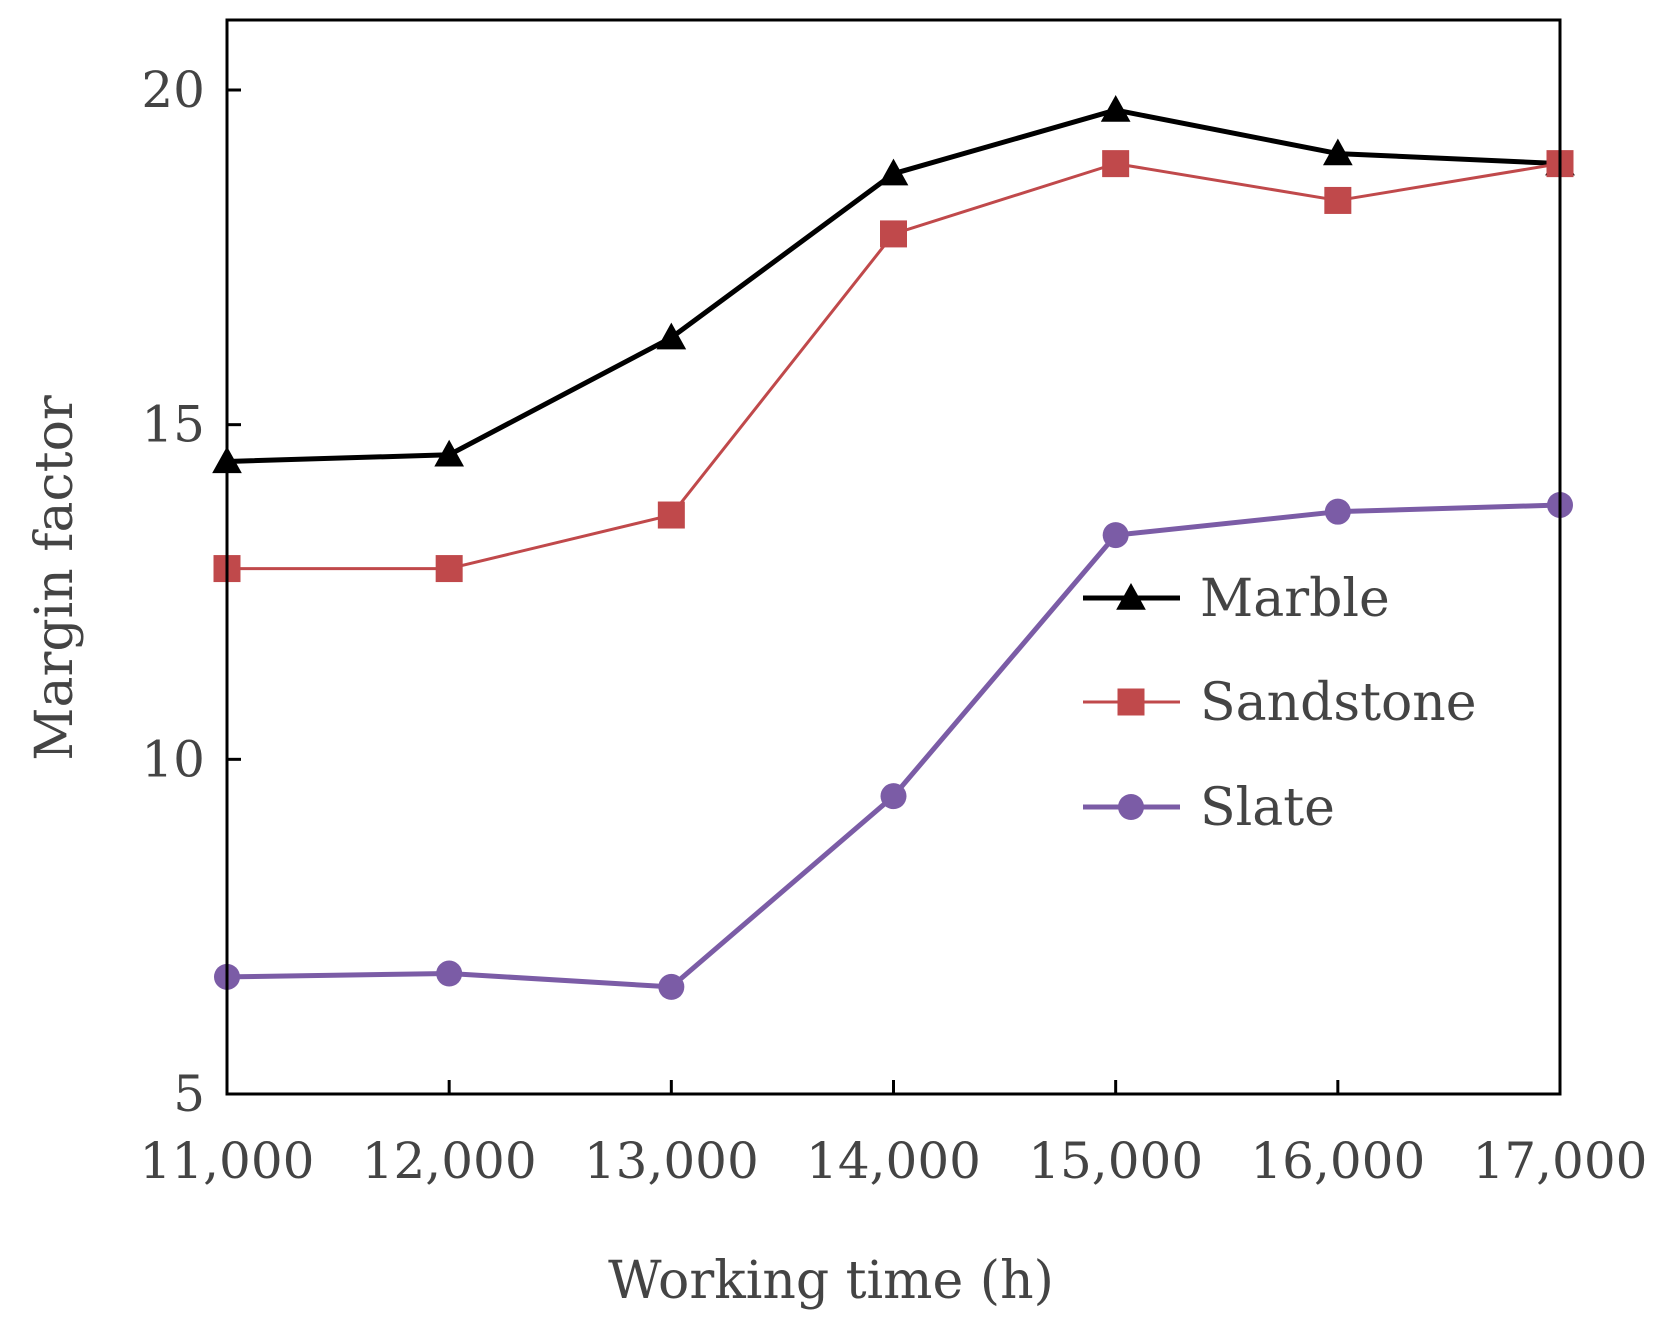 The height and width of the screenshot is (1320, 1655). What do you see at coordinates (1131, 807) in the screenshot?
I see `legend-marker-slate` at bounding box center [1131, 807].